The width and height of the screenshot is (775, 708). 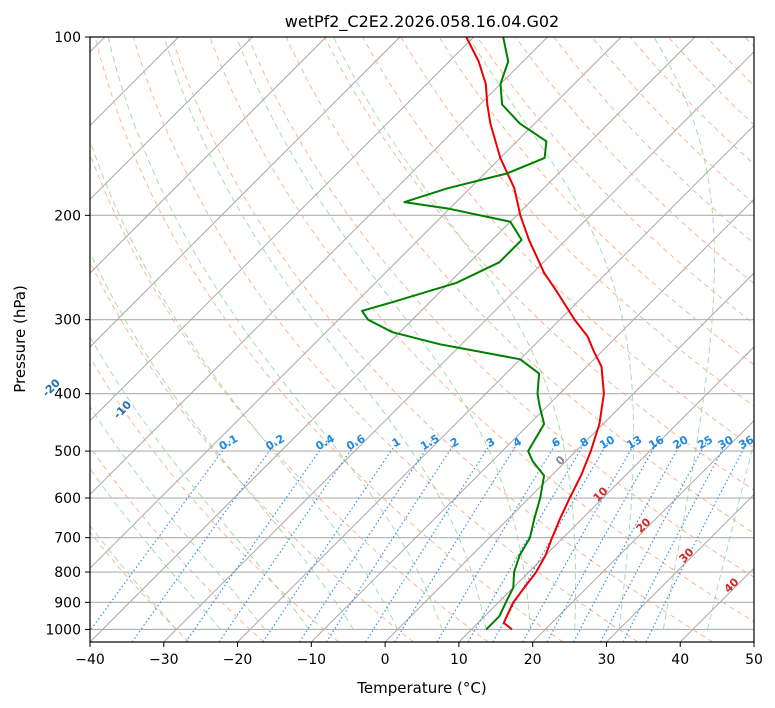 What do you see at coordinates (533, 660) in the screenshot?
I see `x-tick-label: 20` at bounding box center [533, 660].